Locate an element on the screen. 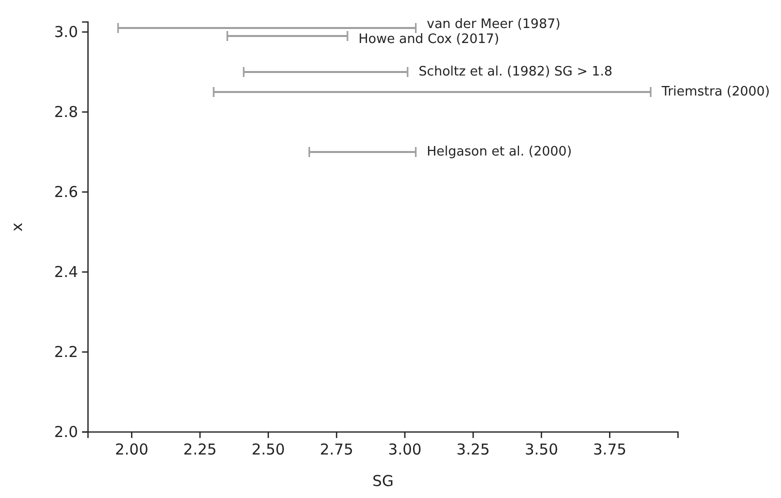 This screenshot has width=781, height=498. x-tick-label: 3.50 is located at coordinates (541, 449).